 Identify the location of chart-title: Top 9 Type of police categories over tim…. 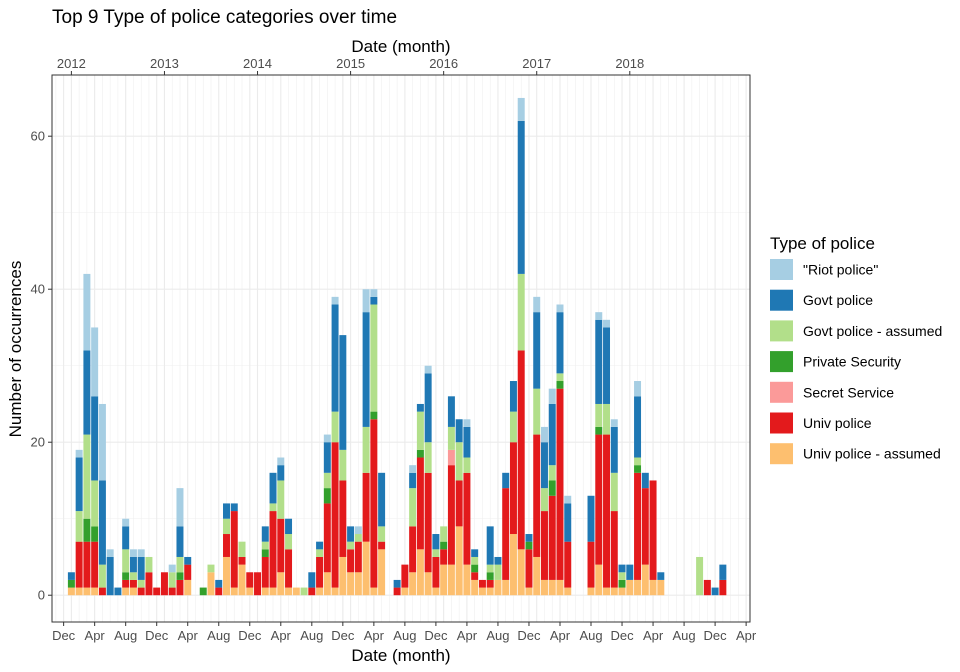
(224, 17).